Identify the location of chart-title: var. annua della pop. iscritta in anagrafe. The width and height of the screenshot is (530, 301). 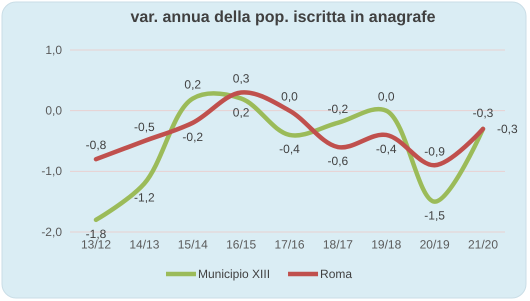
(283, 17).